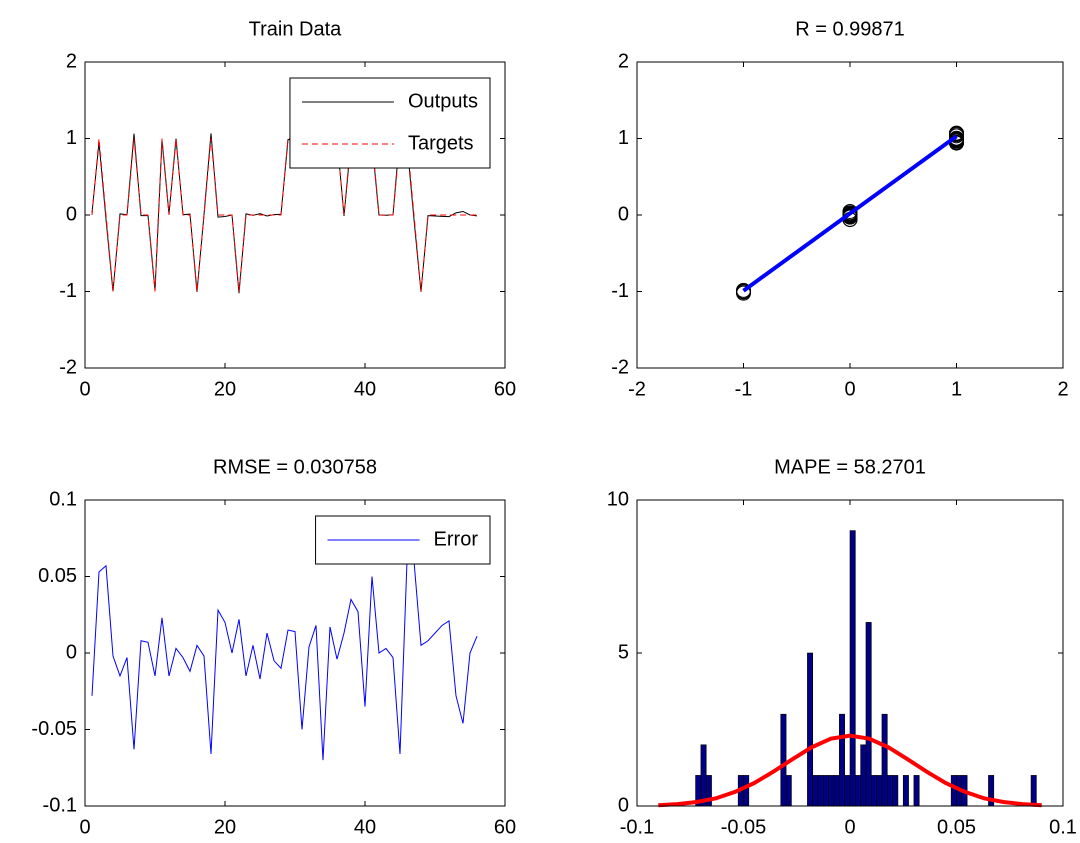 The image size is (1080, 843). Describe the element at coordinates (744, 827) in the screenshot. I see `x-tick-label: -0.05` at that location.